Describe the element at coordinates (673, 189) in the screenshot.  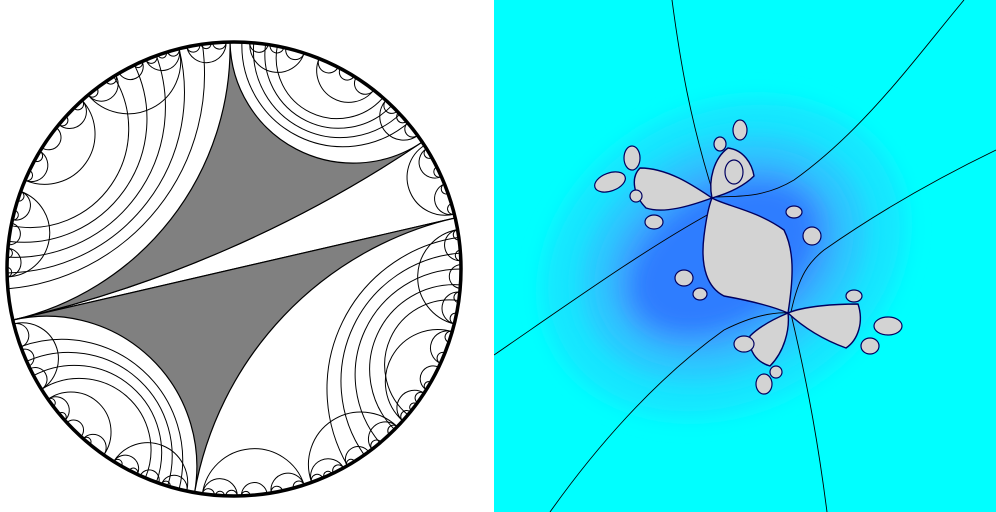
I see `upper-left-lobe` at that location.